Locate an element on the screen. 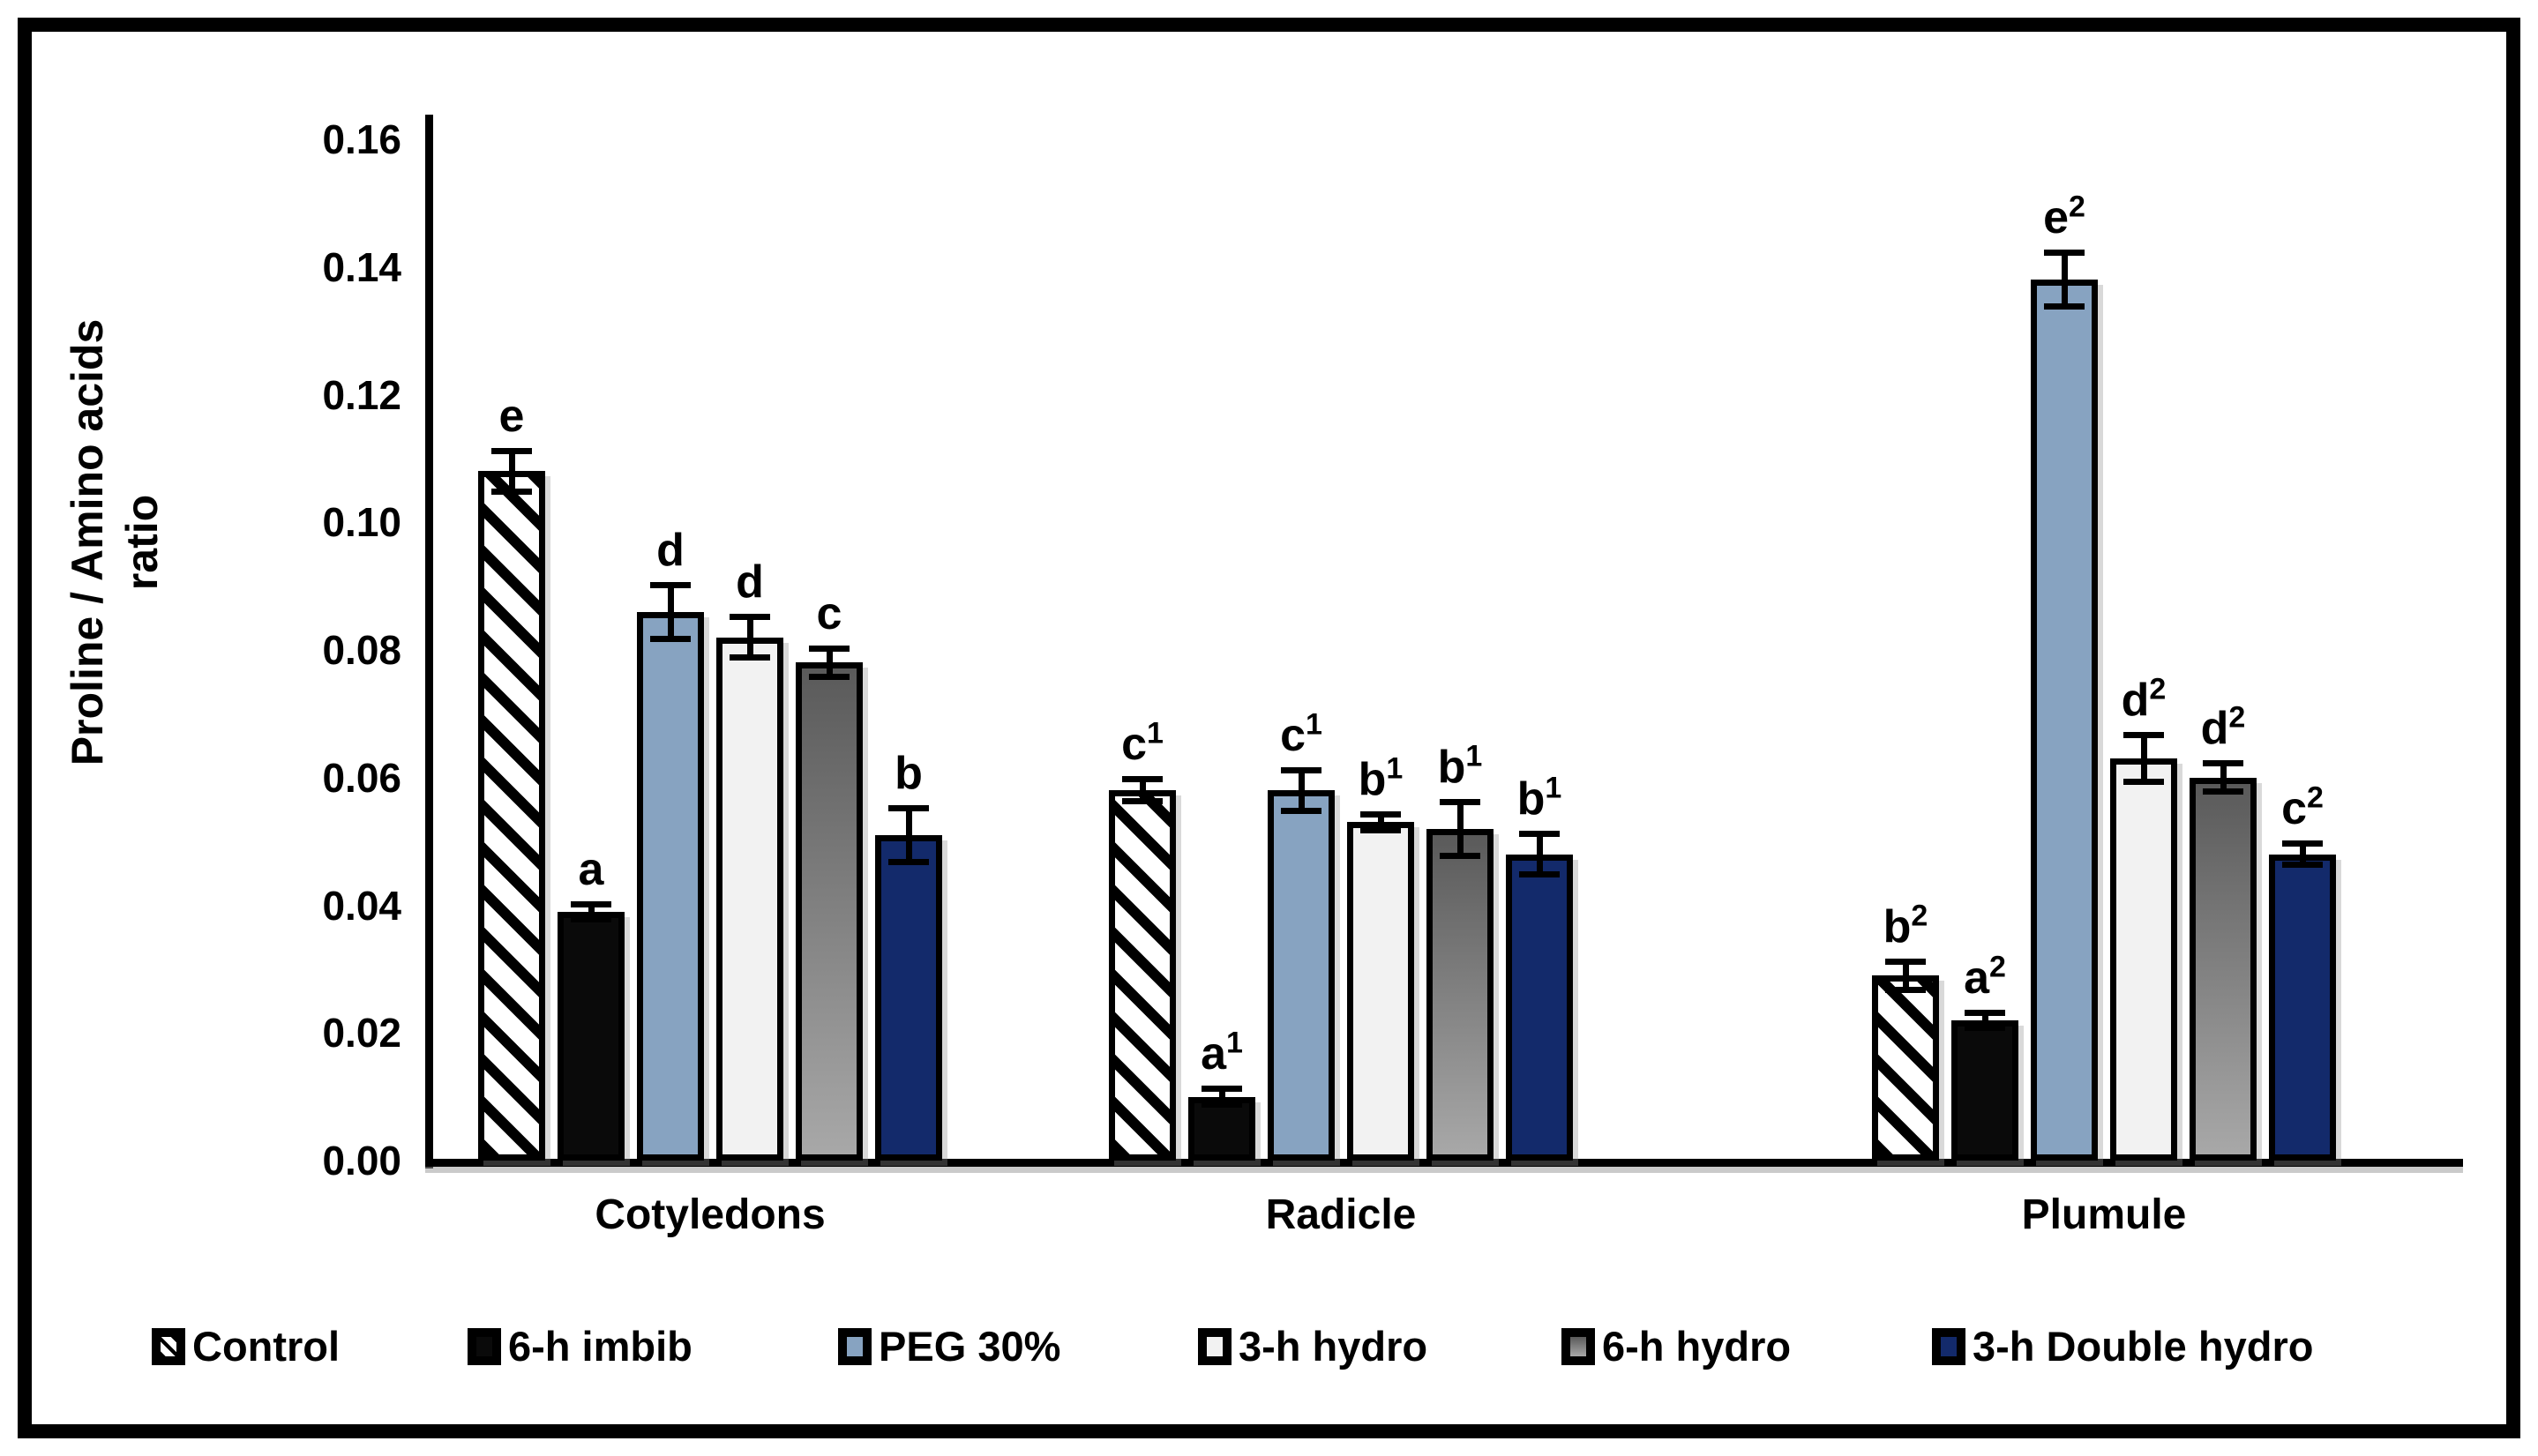  legend-label-6-h-hydro: 6-h hydro is located at coordinates (1697, 1346).